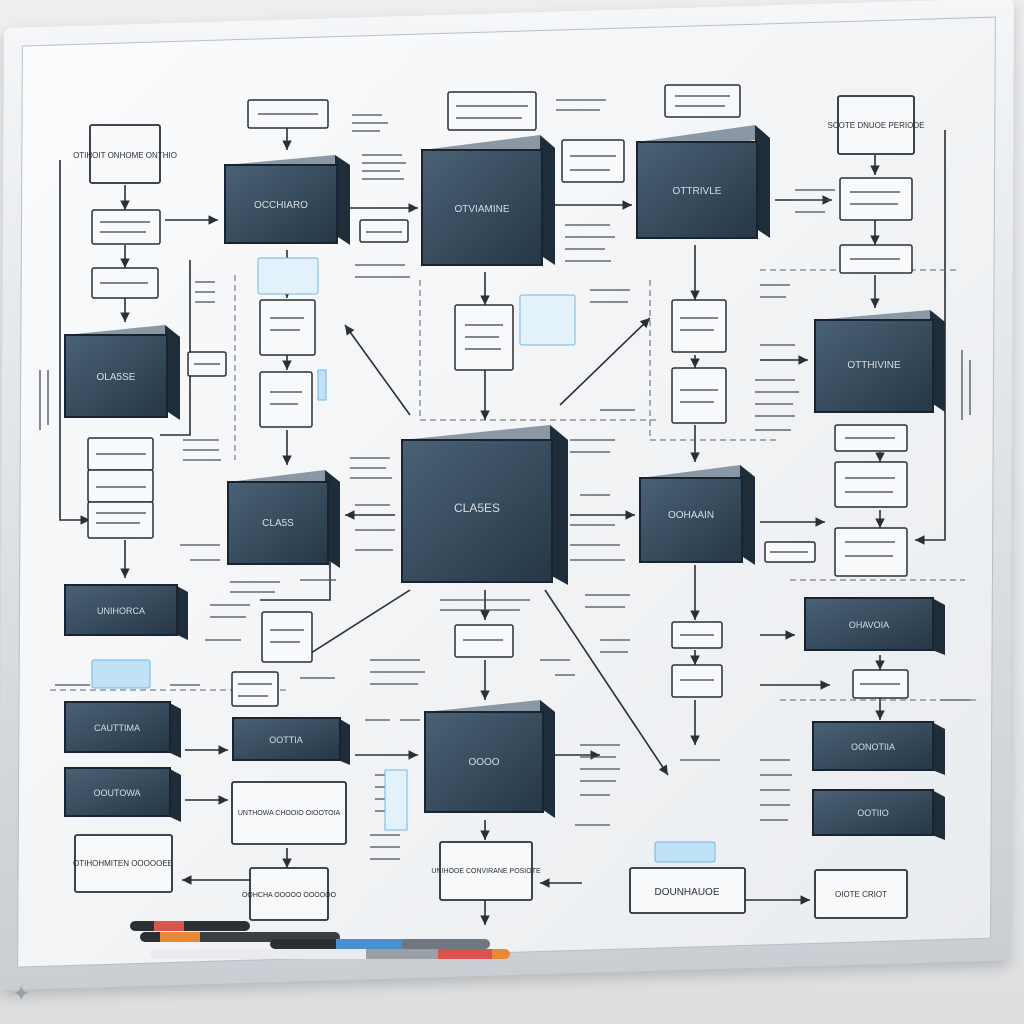  I want to click on label-r4: OOTTIA, so click(286, 740).